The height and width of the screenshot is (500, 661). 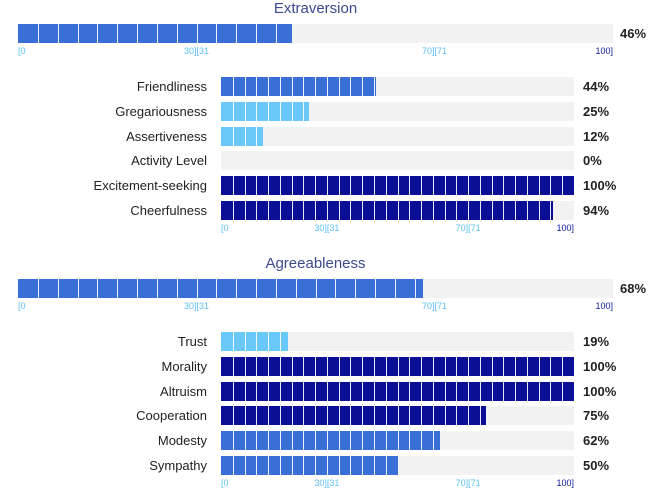 I want to click on facet-bar-friendliness-track, so click(x=397, y=86).